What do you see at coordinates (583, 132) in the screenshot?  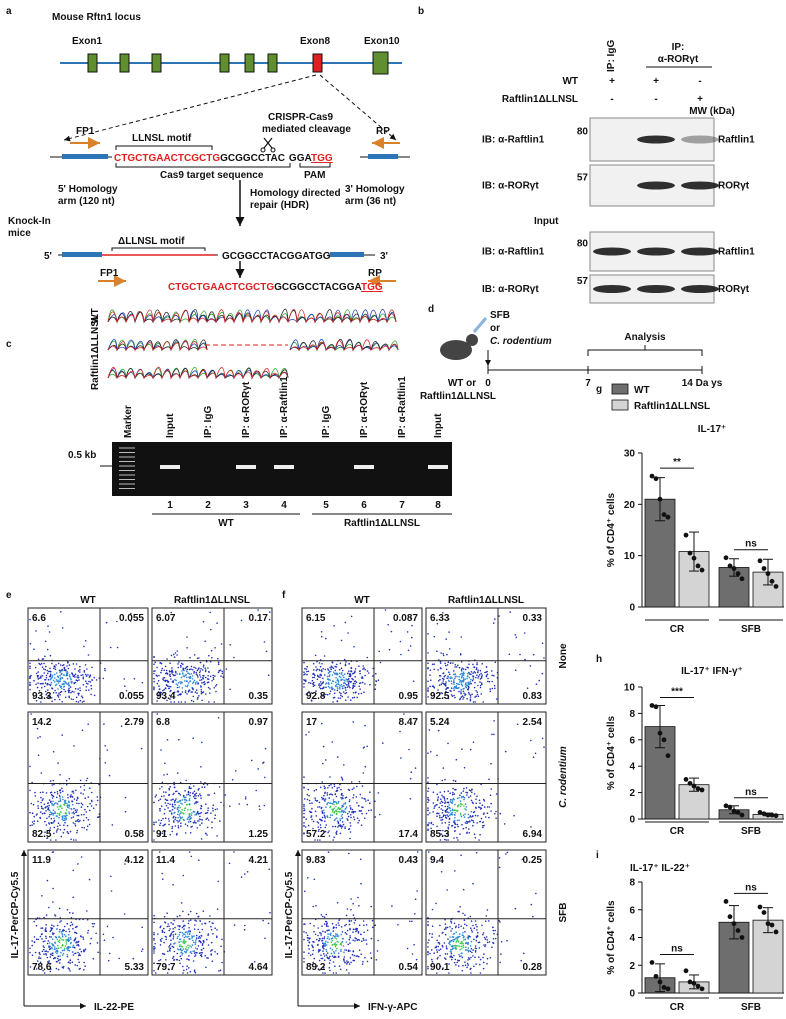 I see `label: 80` at bounding box center [583, 132].